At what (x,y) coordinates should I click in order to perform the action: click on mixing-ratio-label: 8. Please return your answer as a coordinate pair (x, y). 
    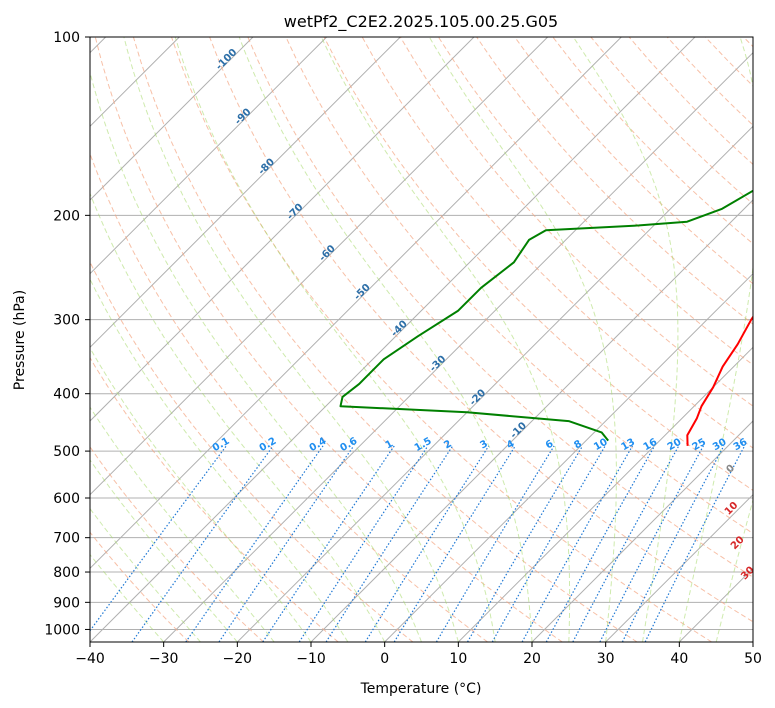
    Looking at the image, I should click on (578, 444).